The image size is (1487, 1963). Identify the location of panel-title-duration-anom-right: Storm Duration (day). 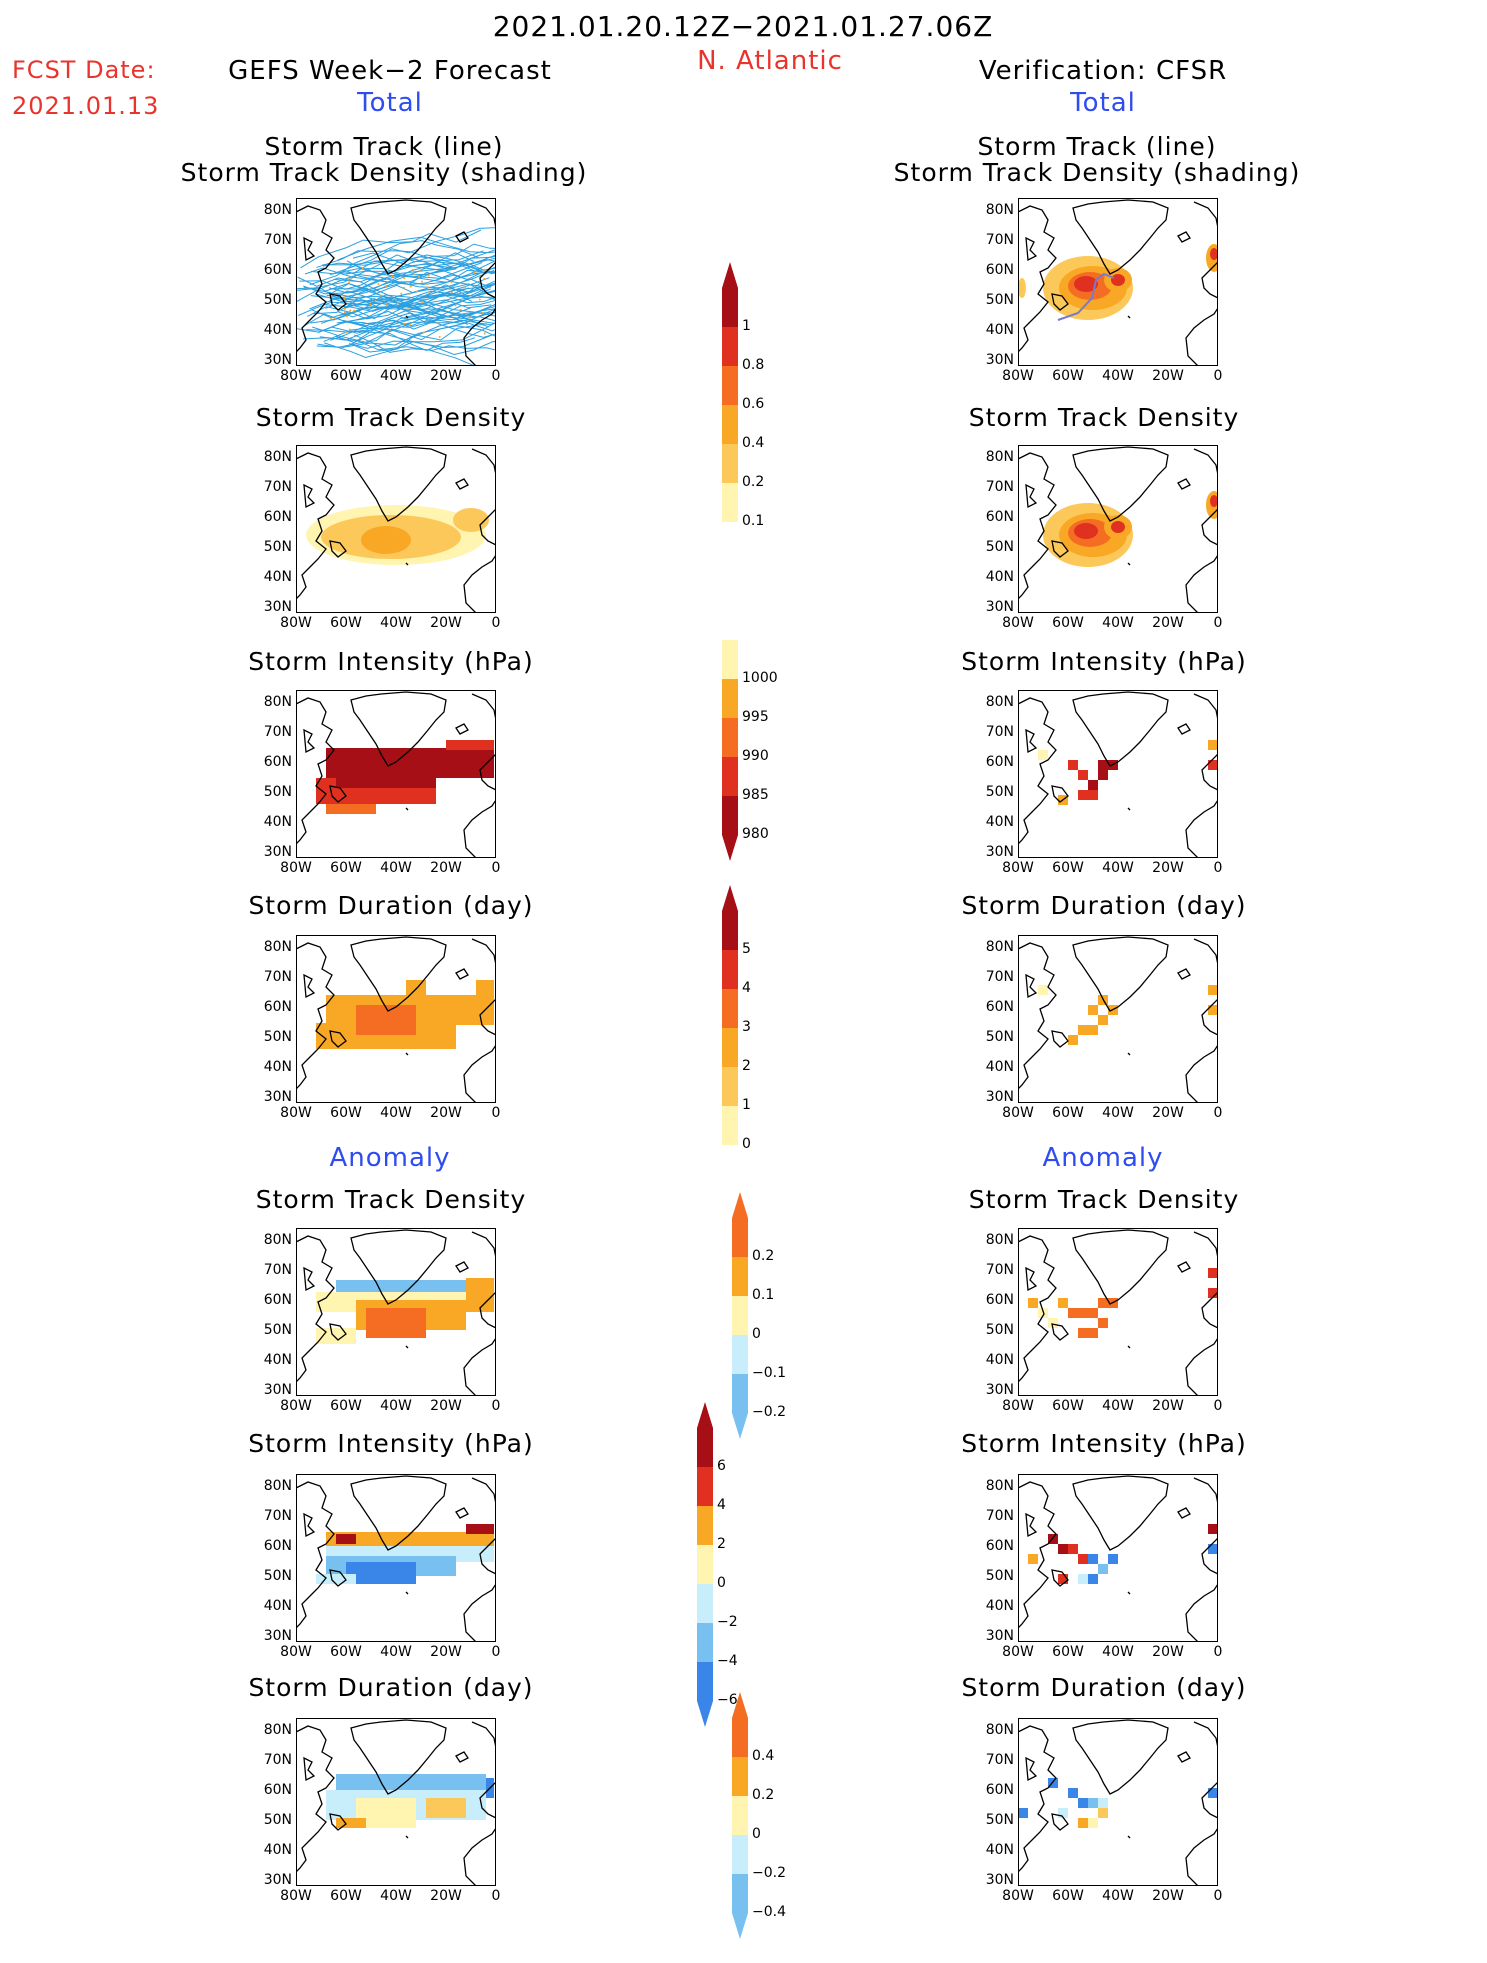
(1104, 1687).